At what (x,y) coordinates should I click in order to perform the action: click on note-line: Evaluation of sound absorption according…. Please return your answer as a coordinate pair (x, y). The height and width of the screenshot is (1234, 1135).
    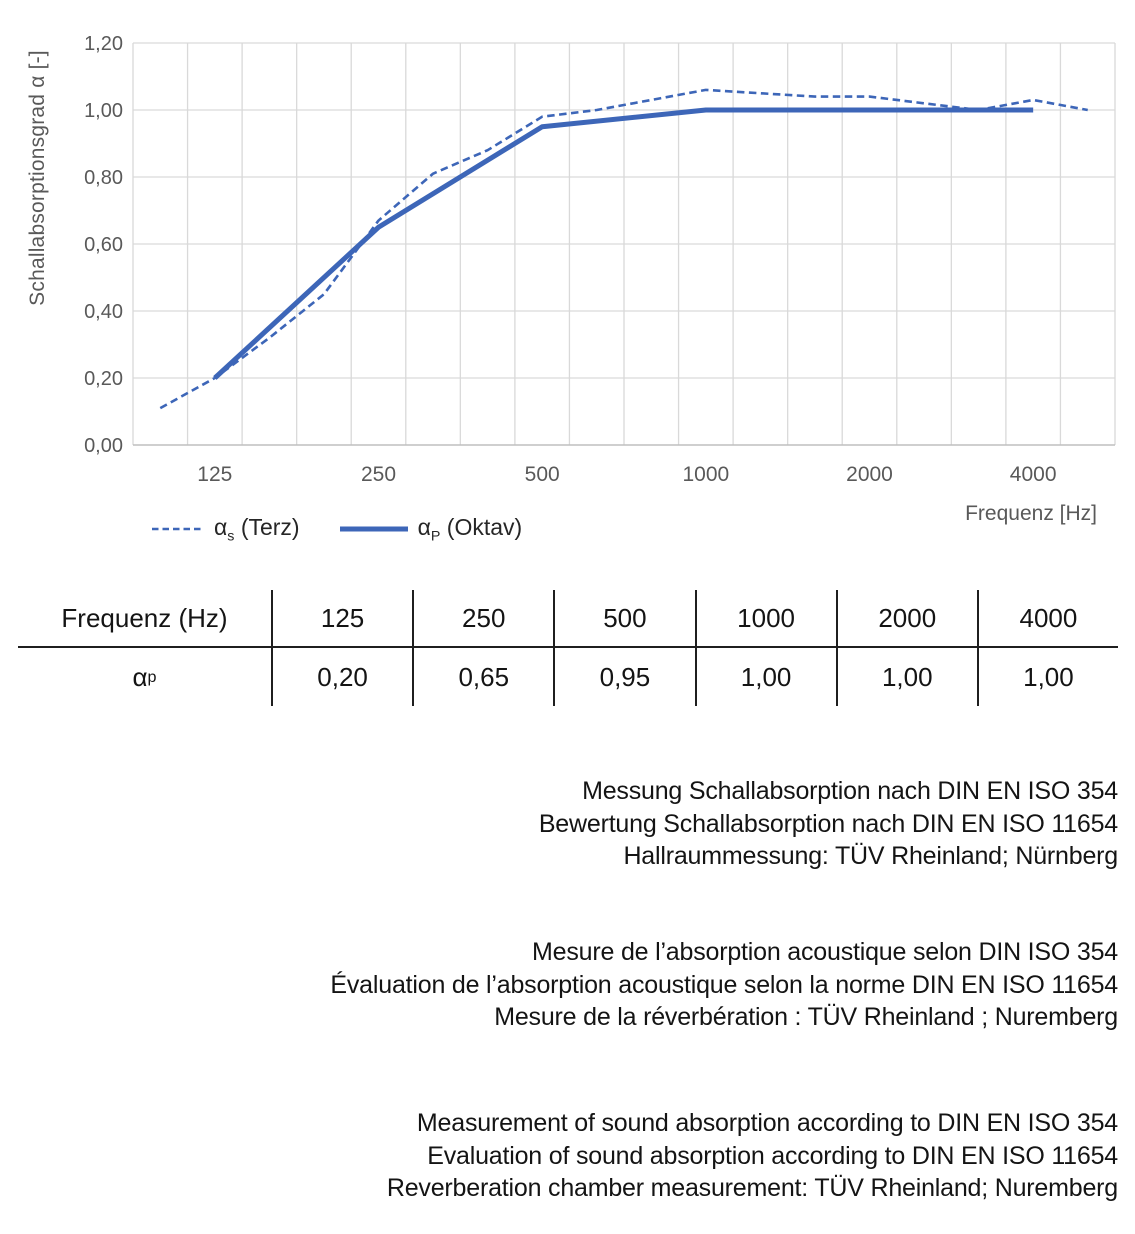
    Looking at the image, I should click on (772, 1155).